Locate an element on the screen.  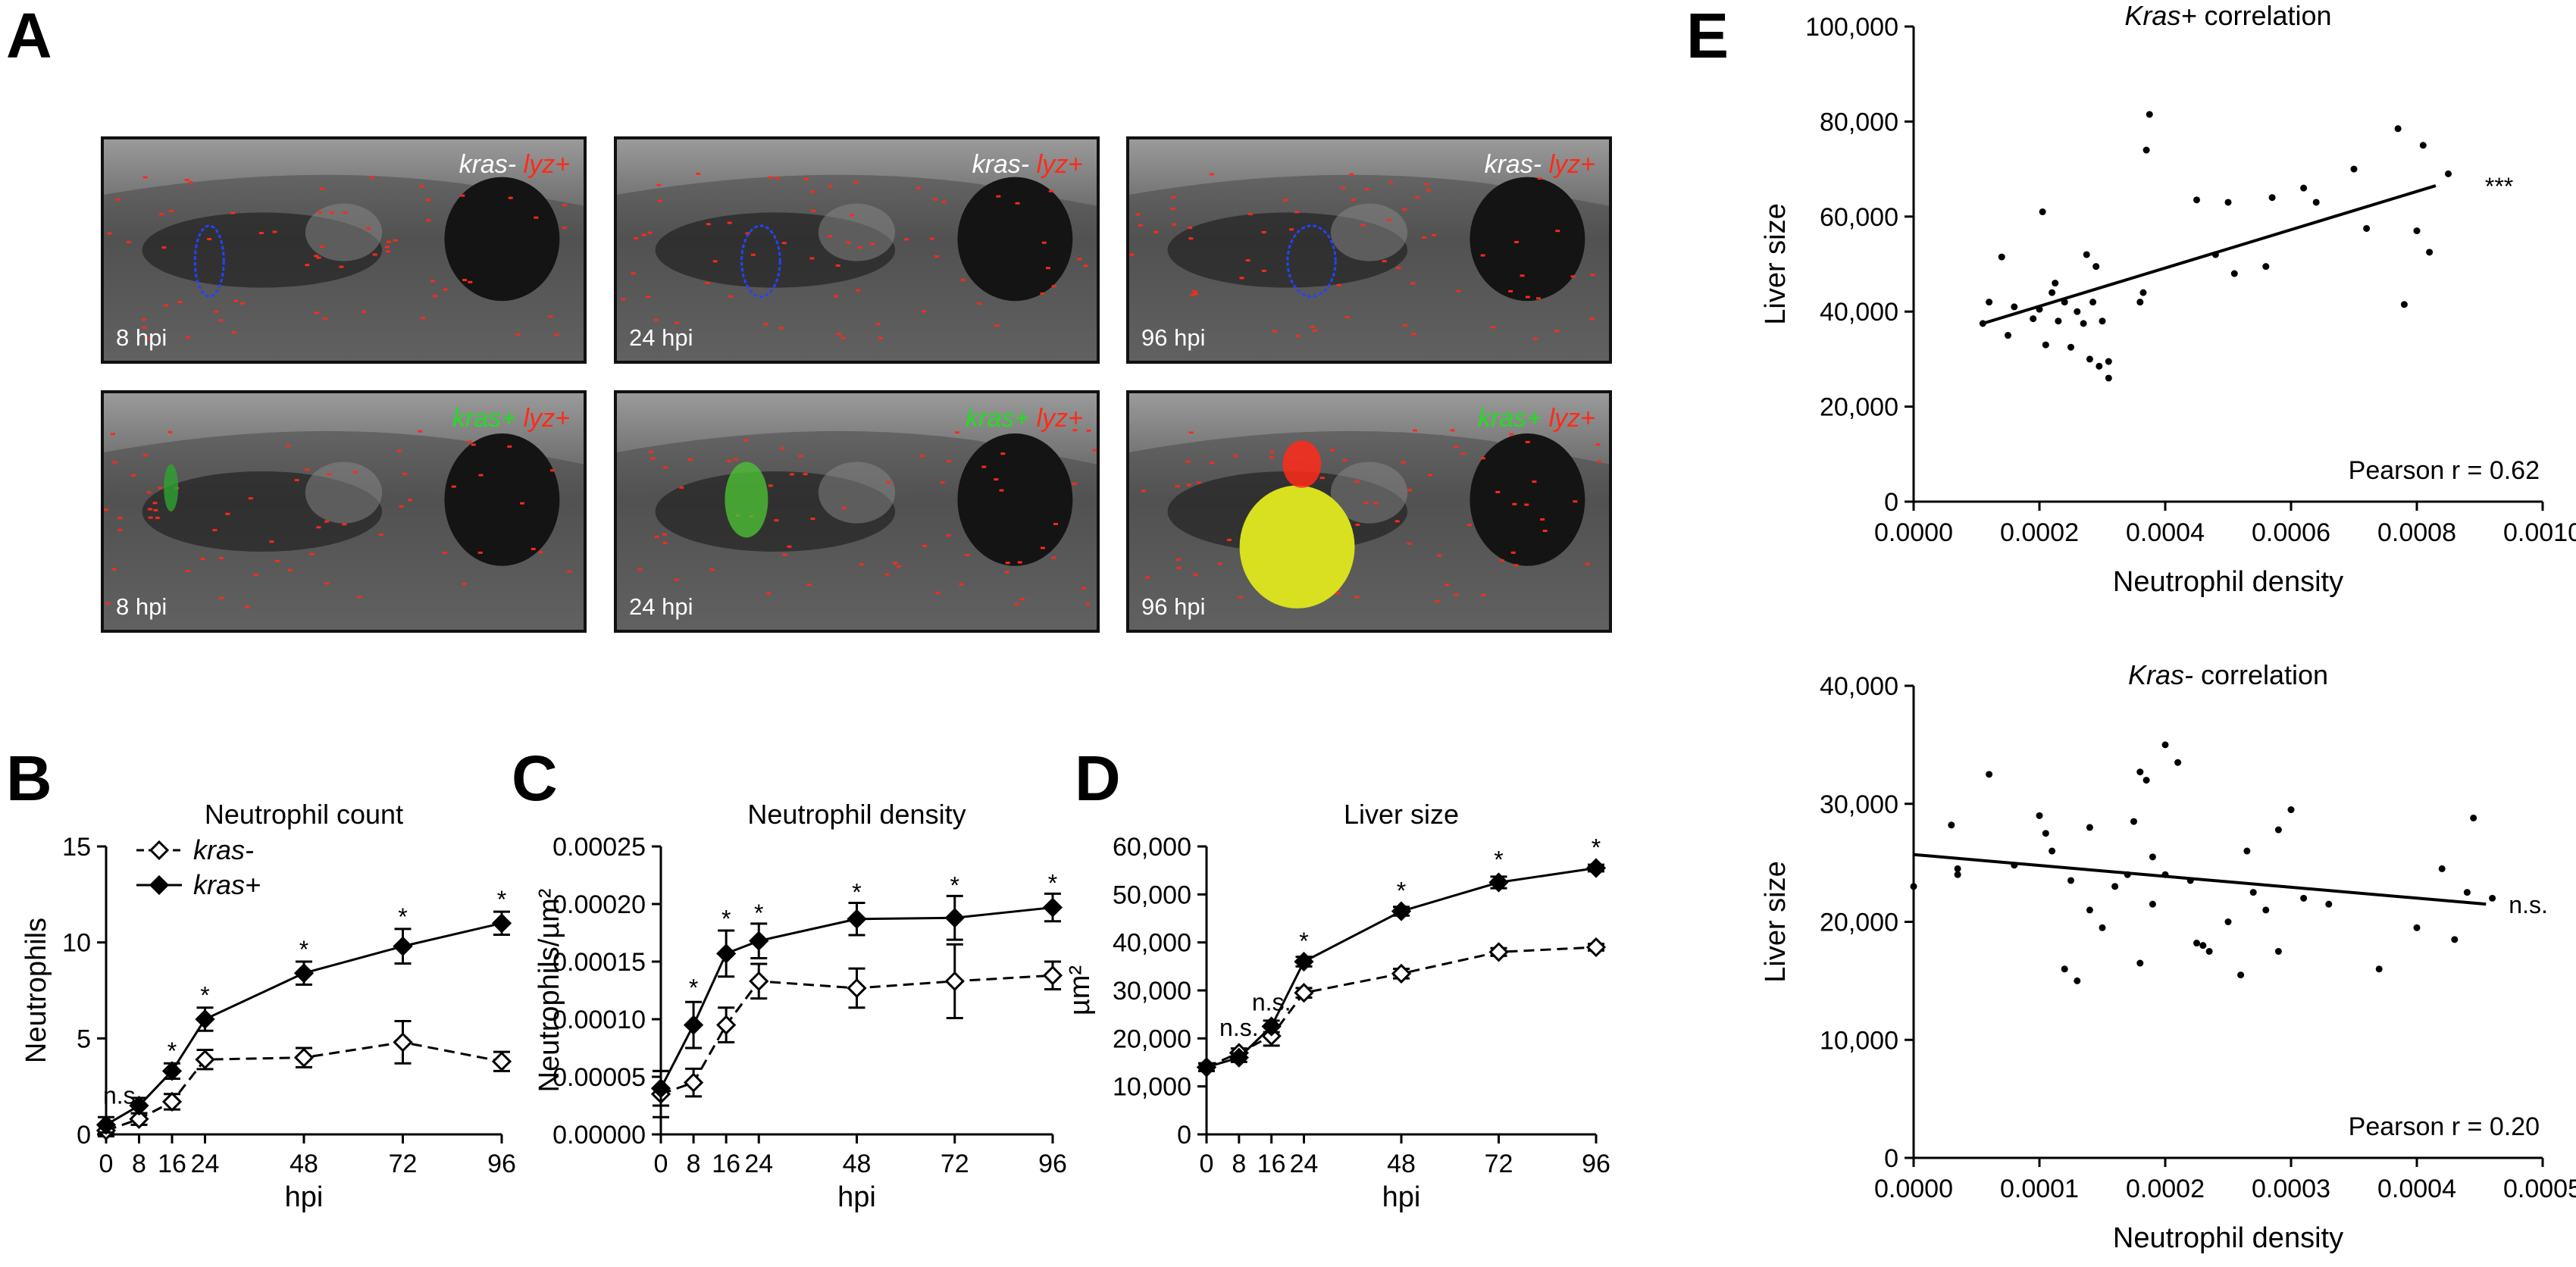
x-tick-label: 0.0002 is located at coordinates (2040, 532).